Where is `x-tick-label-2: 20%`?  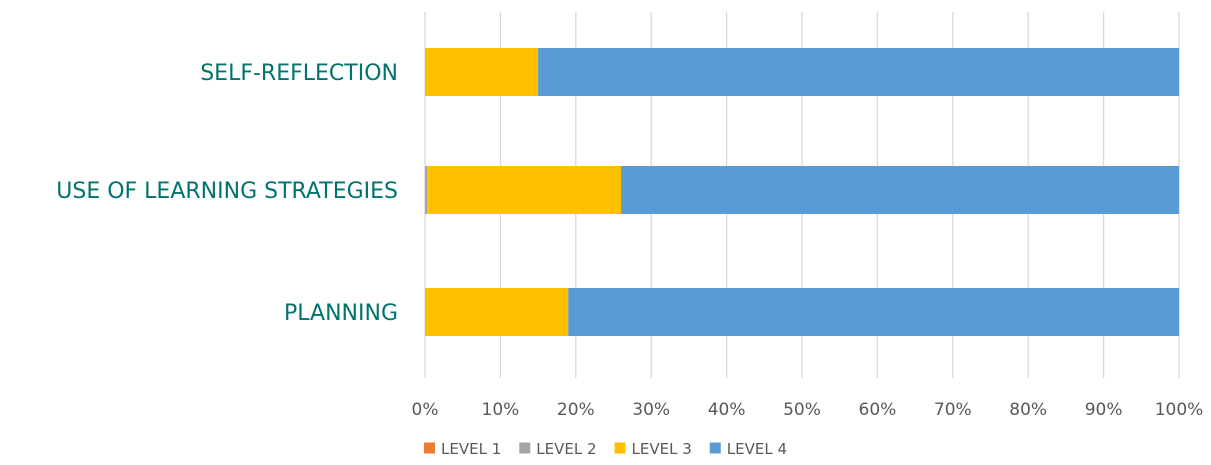 x-tick-label-2: 20% is located at coordinates (576, 410).